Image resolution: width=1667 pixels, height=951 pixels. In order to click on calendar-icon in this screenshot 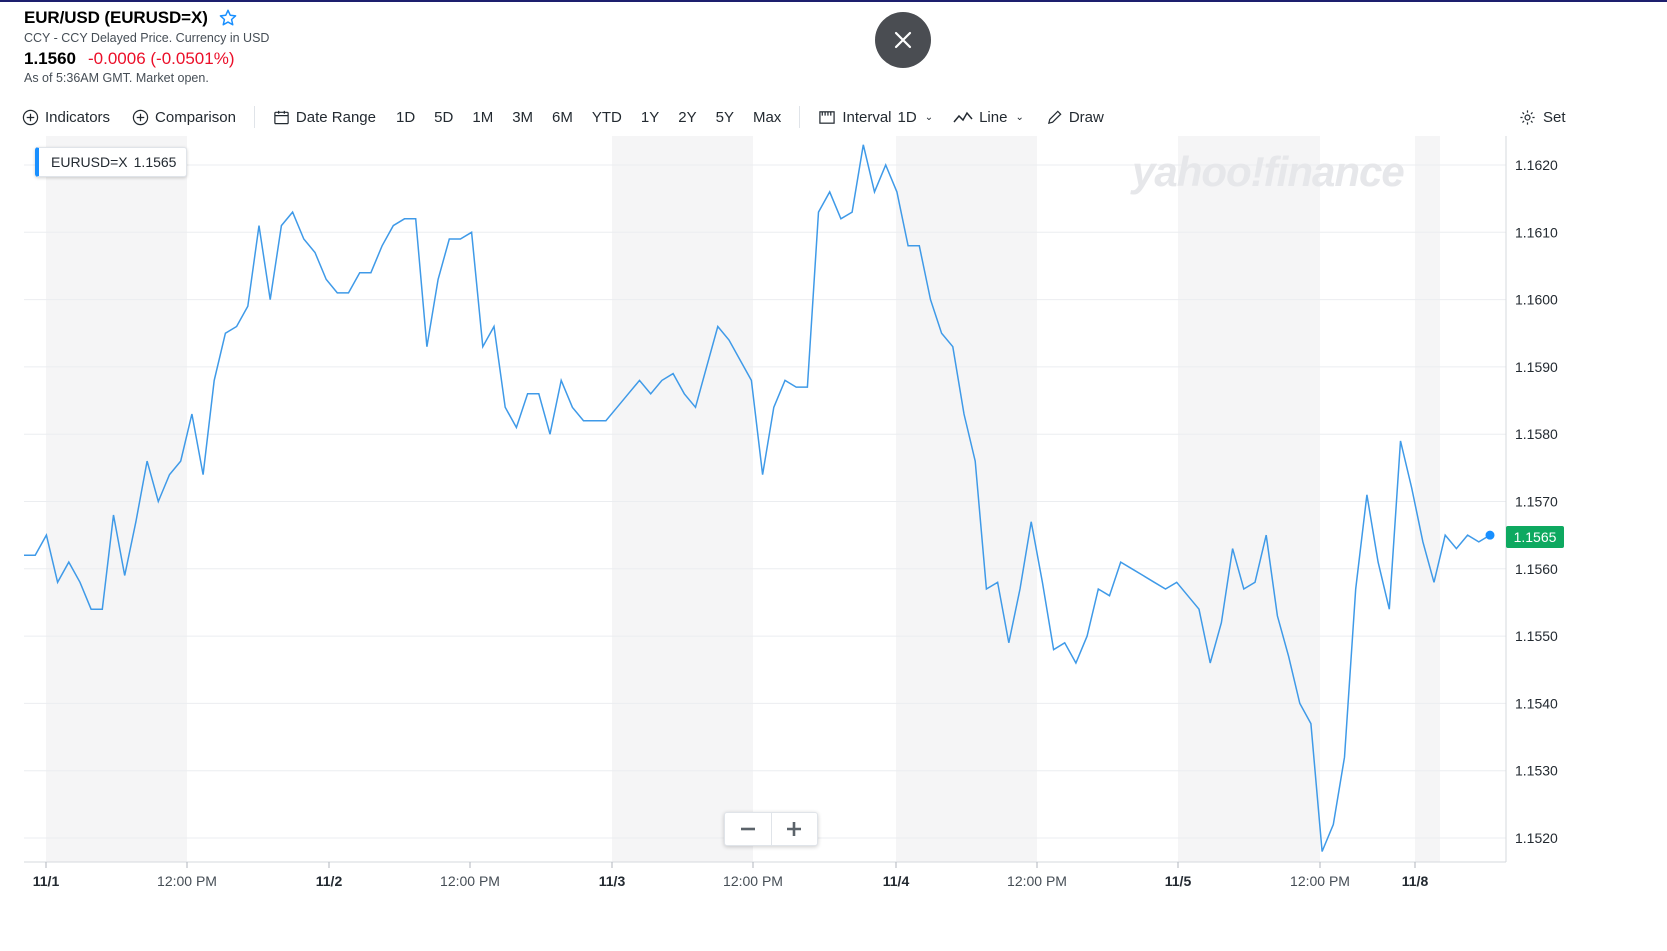, I will do `click(281, 117)`.